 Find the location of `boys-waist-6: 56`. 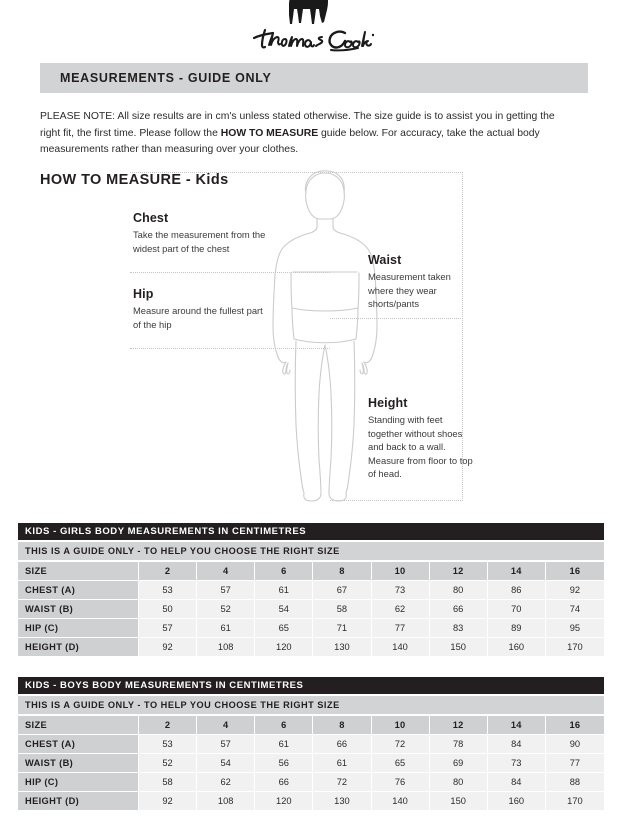

boys-waist-6: 56 is located at coordinates (284, 763).